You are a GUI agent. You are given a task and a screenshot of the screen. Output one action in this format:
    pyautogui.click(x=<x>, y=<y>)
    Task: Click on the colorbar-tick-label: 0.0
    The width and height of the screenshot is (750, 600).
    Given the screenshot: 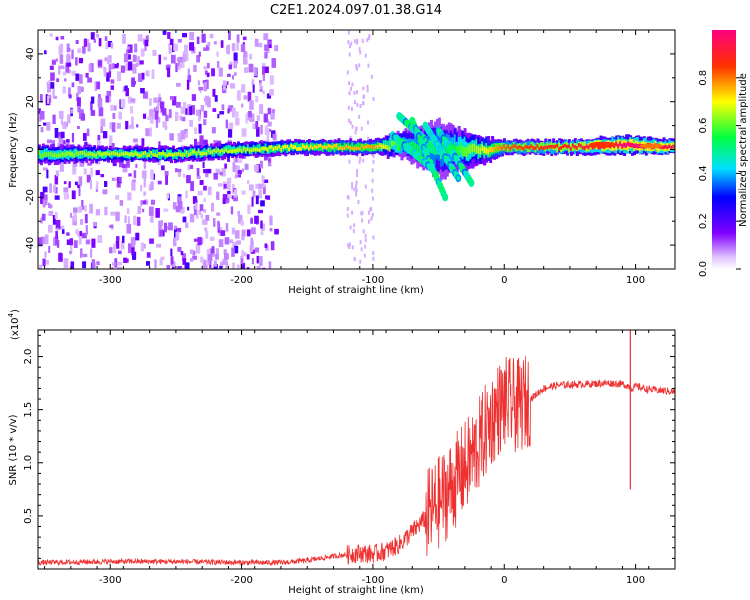 What is the action you would take?
    pyautogui.click(x=703, y=269)
    